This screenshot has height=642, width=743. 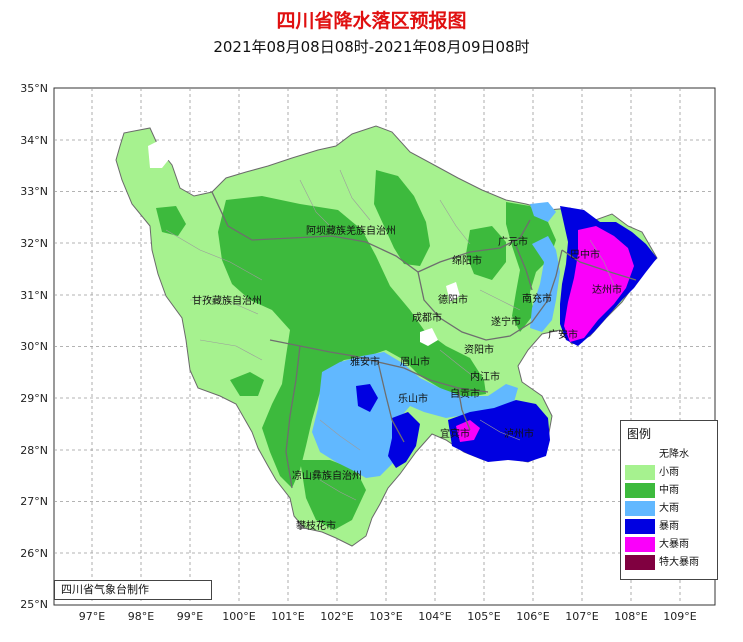 What do you see at coordinates (467, 261) in the screenshot?
I see `place-label: 绵阳市` at bounding box center [467, 261].